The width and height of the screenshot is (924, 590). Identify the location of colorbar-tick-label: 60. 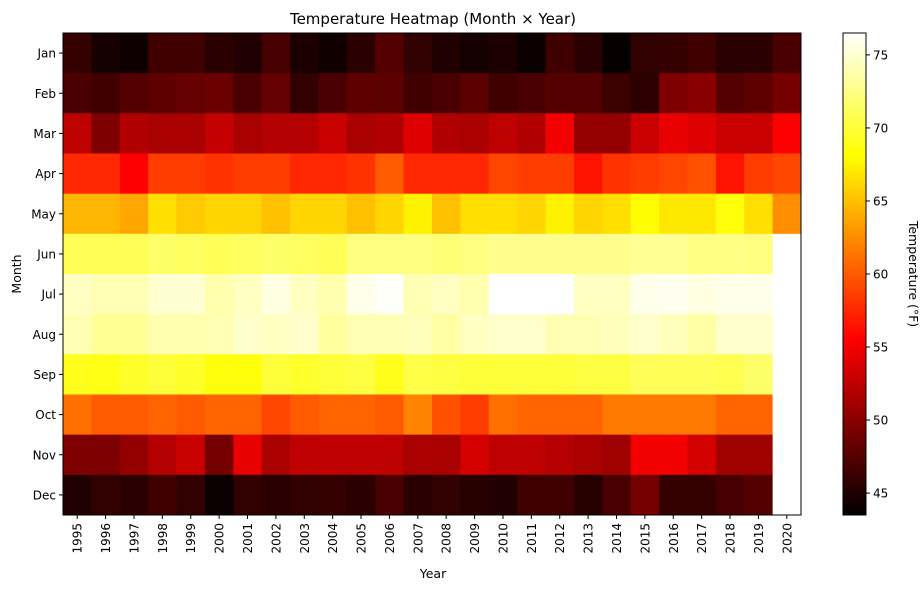
(880, 275).